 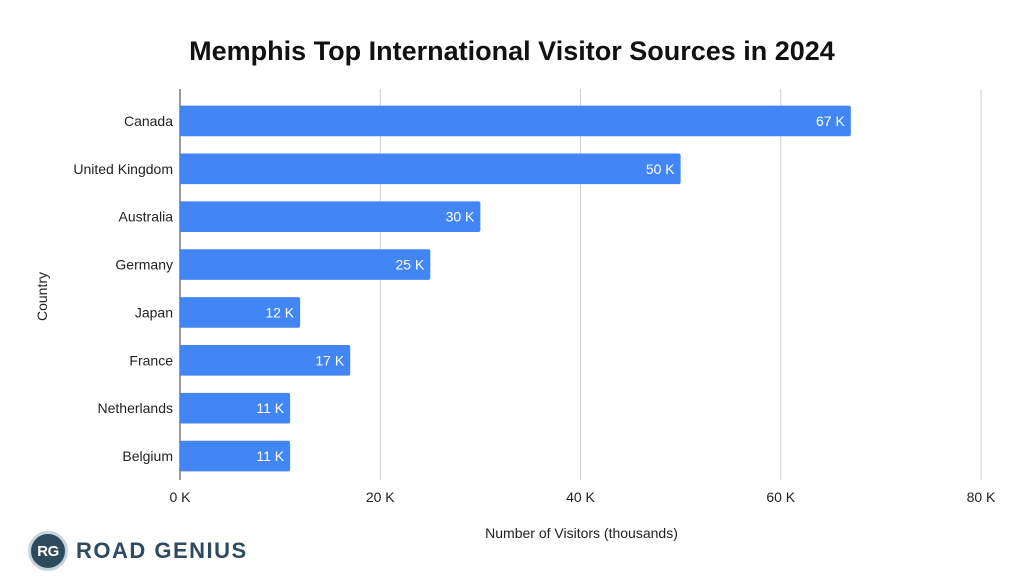 I want to click on category-label: Japan, so click(x=154, y=312).